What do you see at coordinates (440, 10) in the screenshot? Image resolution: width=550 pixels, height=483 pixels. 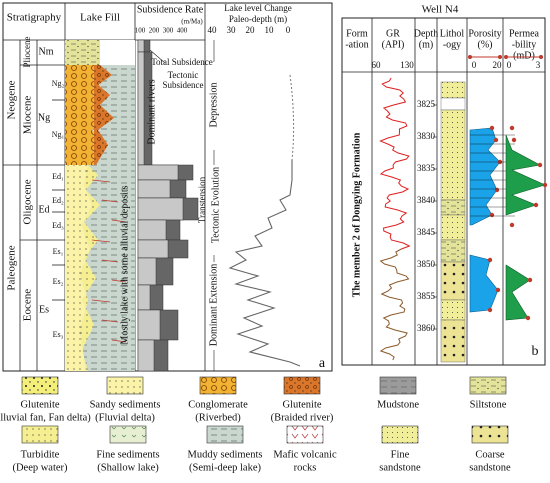 I see `well-title: Well N4` at bounding box center [440, 10].